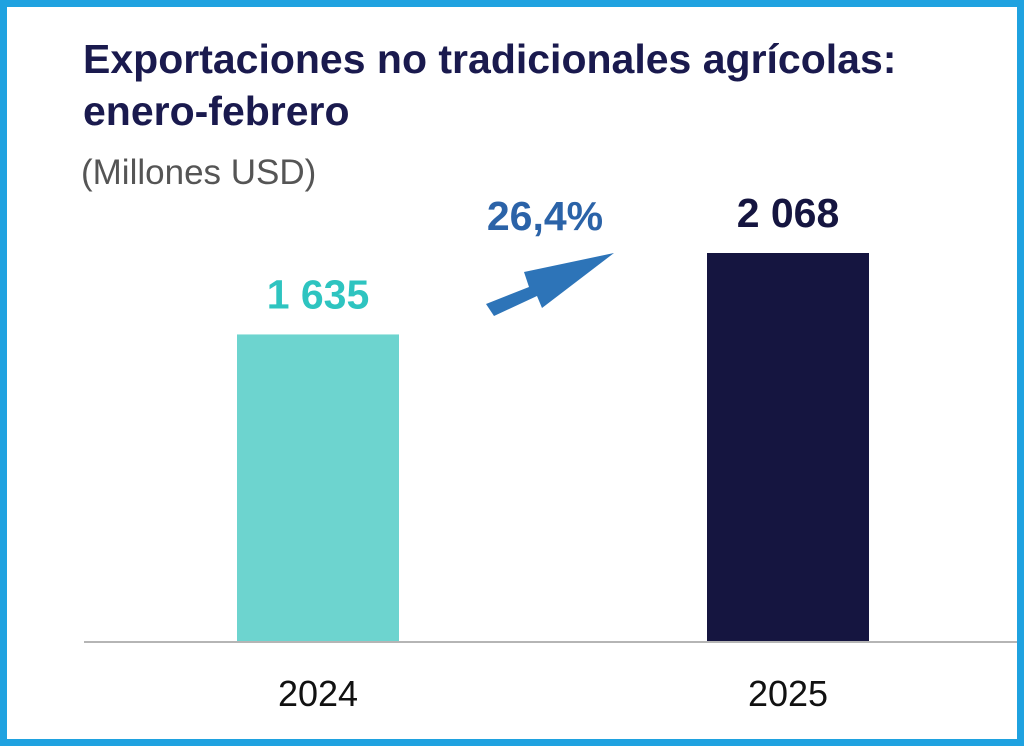 This screenshot has width=1024, height=746. What do you see at coordinates (550, 284) in the screenshot?
I see `growth-arrow-icon` at bounding box center [550, 284].